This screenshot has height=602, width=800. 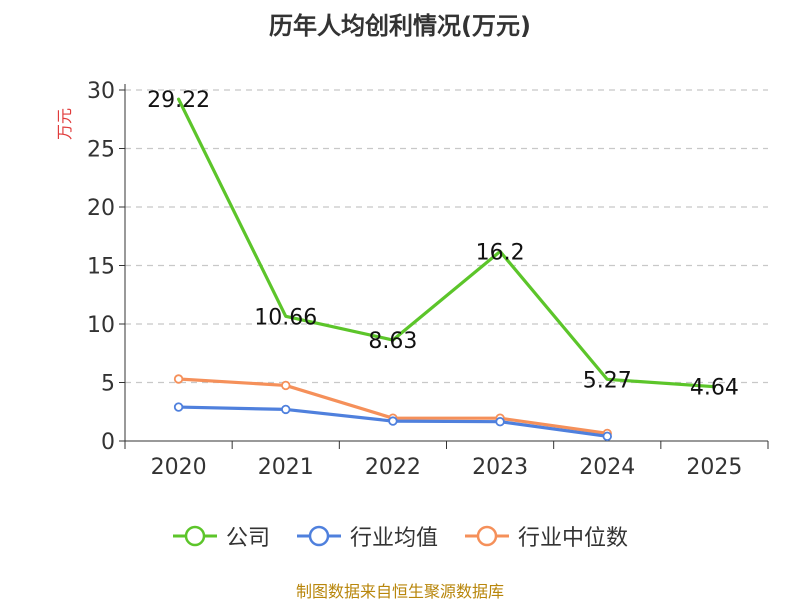 I want to click on legend: 公司 行业均值 行业中位数, so click(x=400, y=536).